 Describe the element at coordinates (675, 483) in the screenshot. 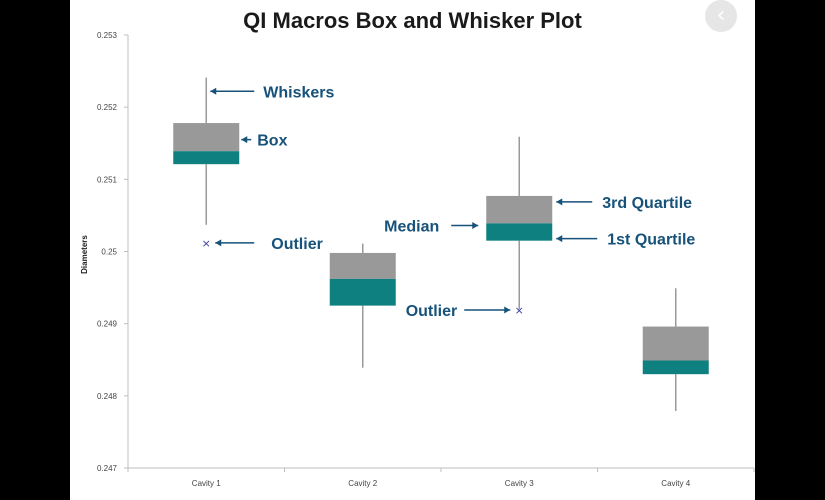

I see `x-tick-label: Cavity 4` at that location.